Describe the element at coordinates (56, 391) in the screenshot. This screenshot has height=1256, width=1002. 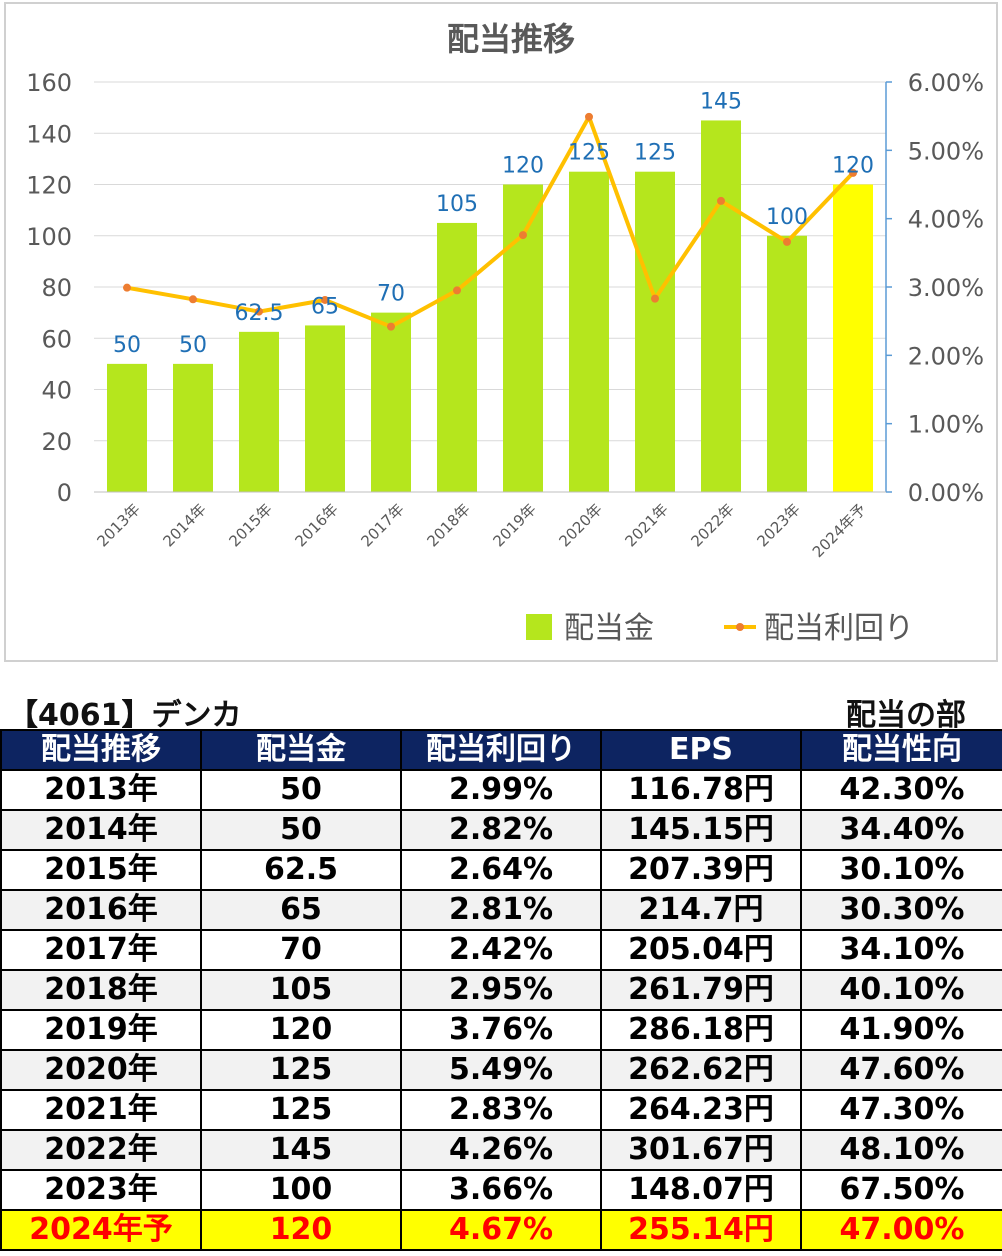
I see `y-tick-label: 40` at that location.